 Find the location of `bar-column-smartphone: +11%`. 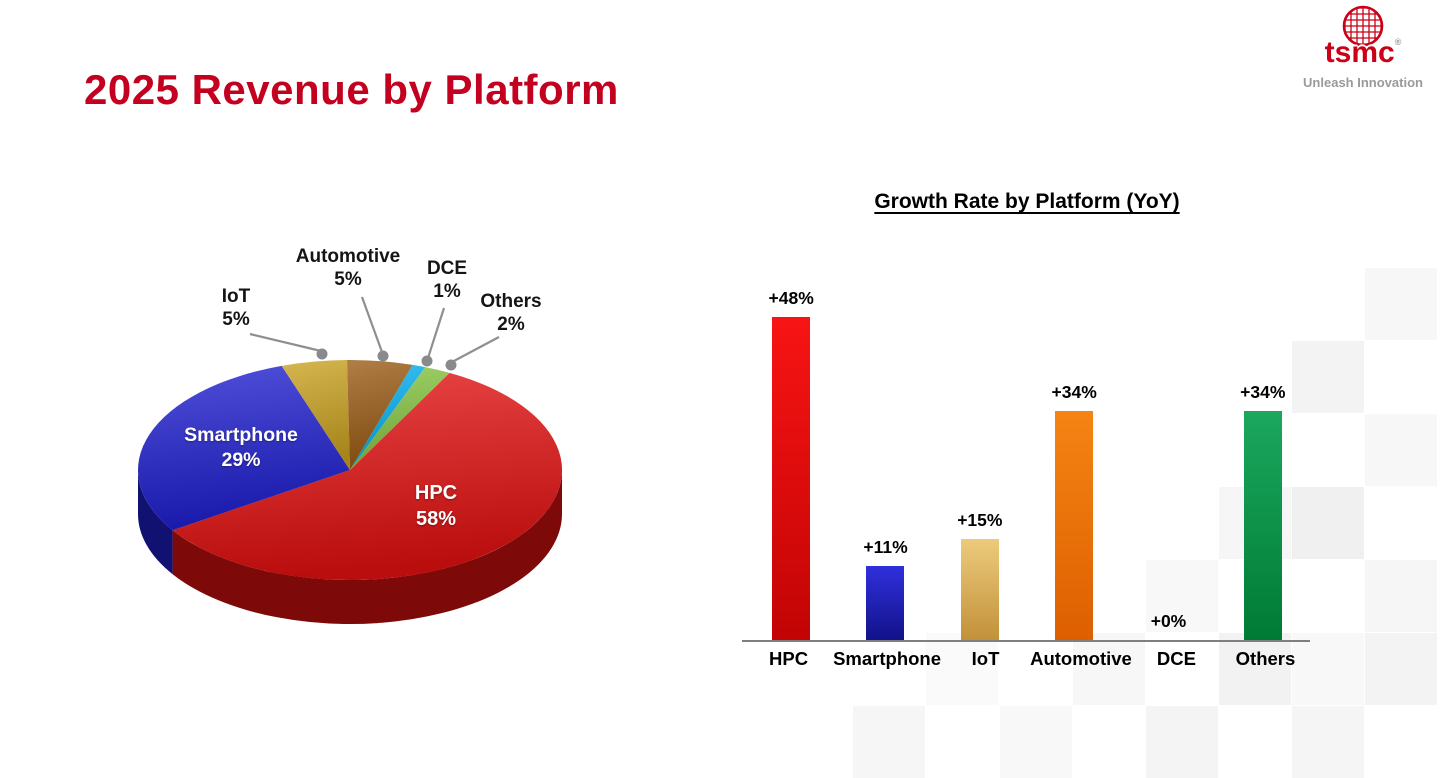

bar-column-smartphone: +11% is located at coordinates (885, 460).